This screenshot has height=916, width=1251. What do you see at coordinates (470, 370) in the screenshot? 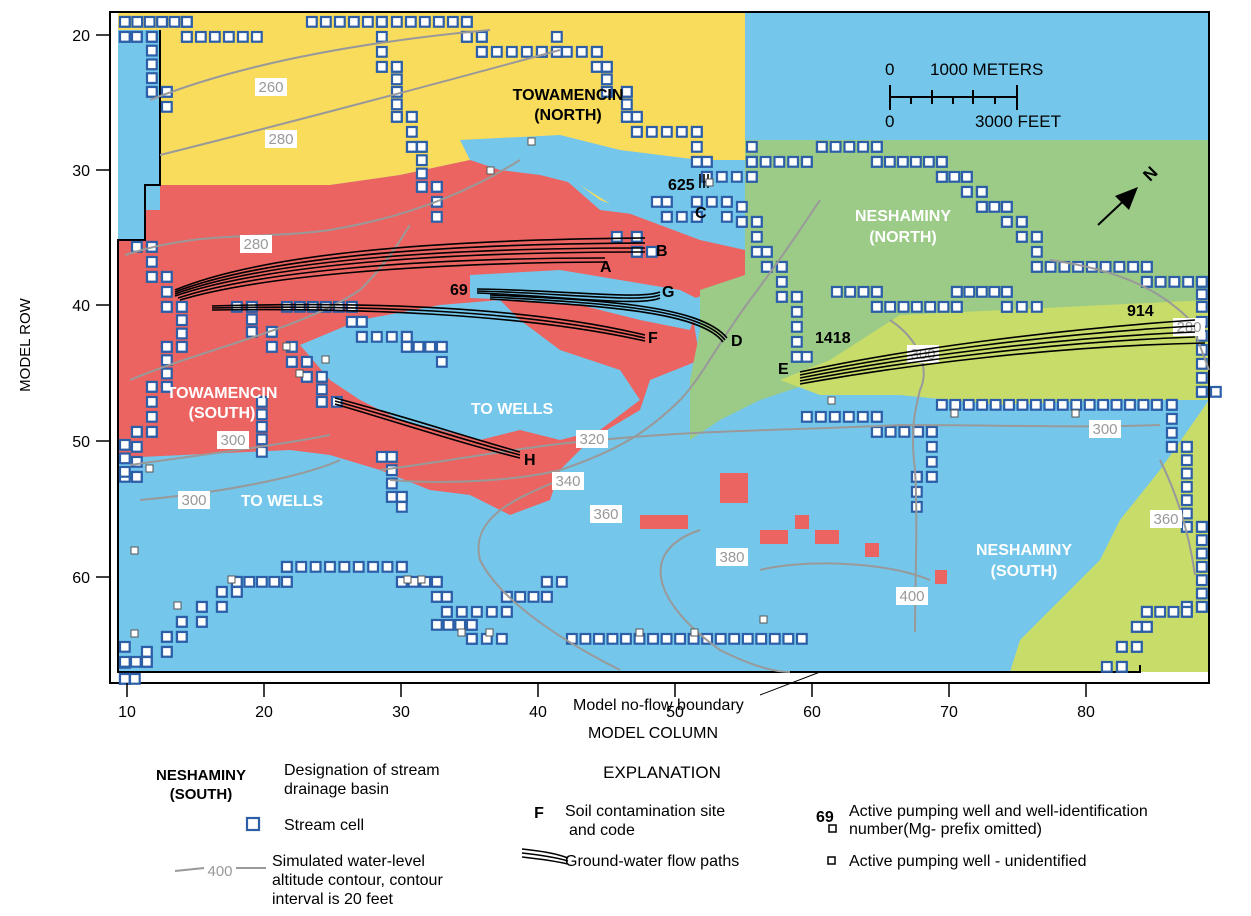
I see `zone-to-wells-inner` at bounding box center [470, 370].